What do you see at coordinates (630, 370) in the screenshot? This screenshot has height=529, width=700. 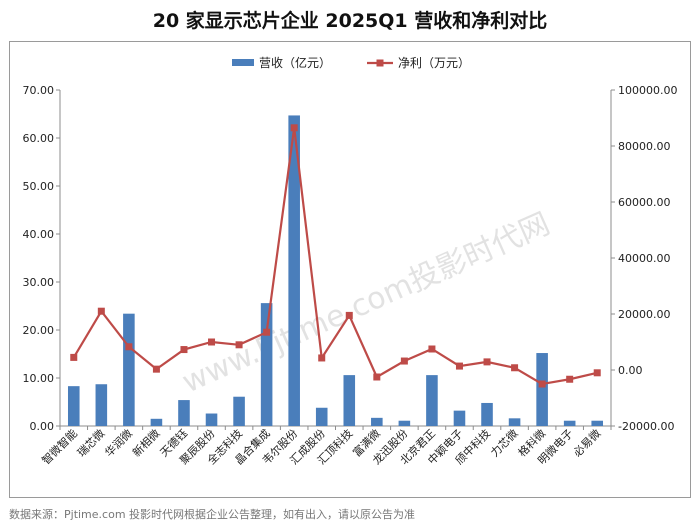 I see `y-right-tick-label: 0.00` at bounding box center [630, 370].